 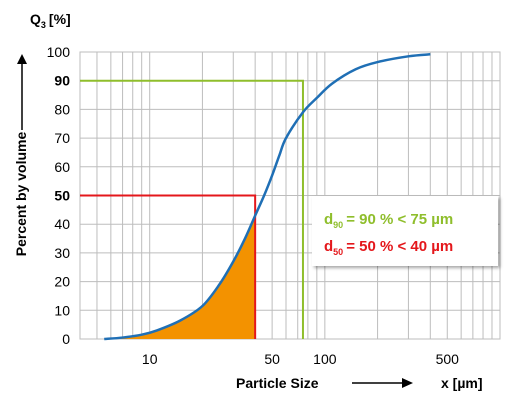 I want to click on x-tick-label: 100, so click(x=325, y=359).